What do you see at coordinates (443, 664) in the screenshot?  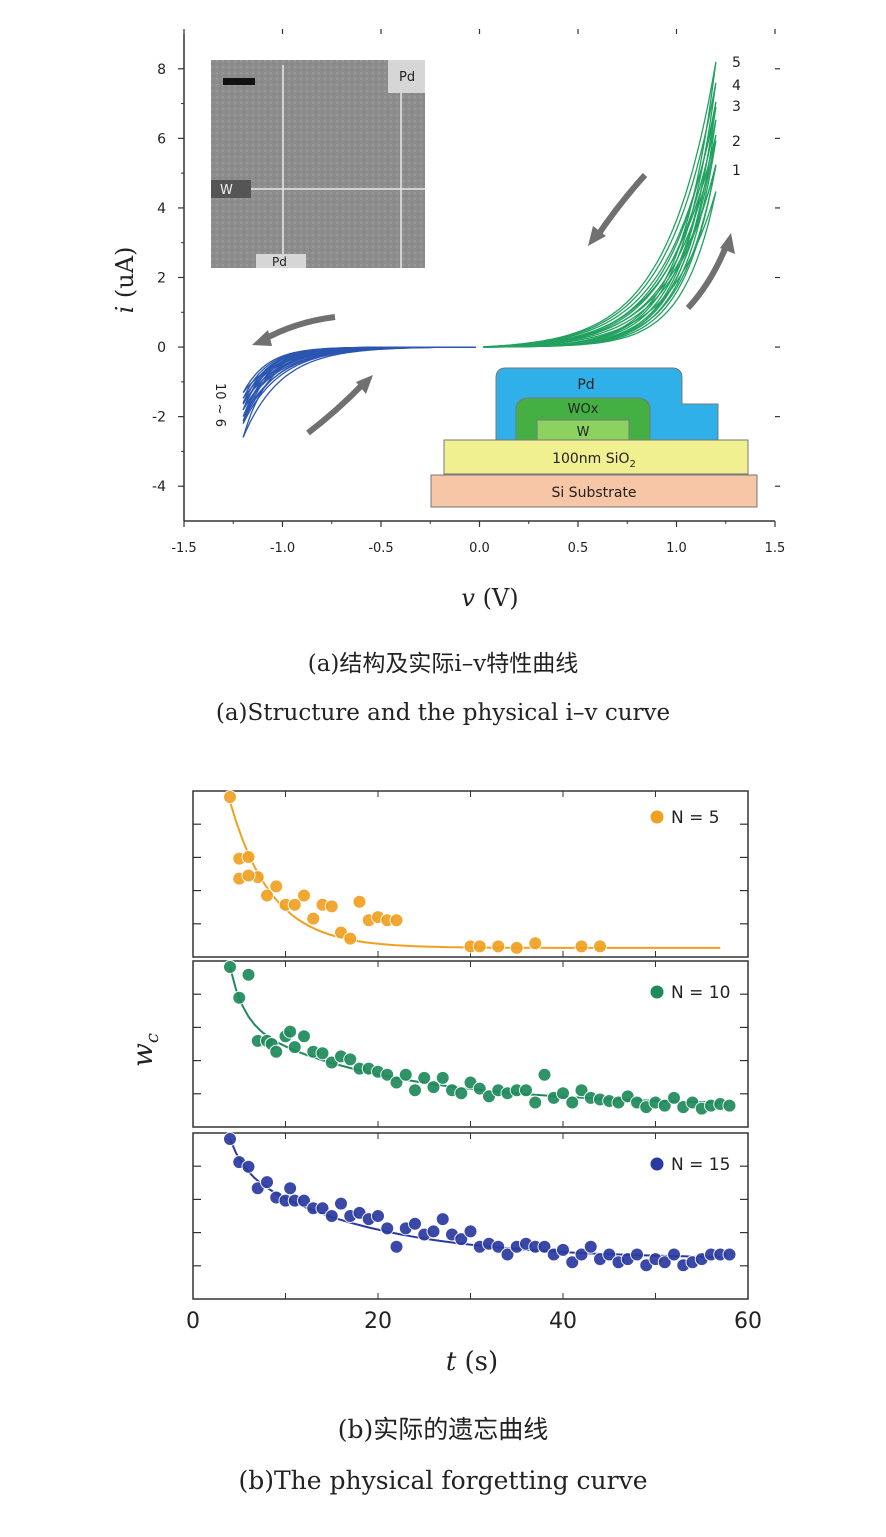 I see `caption-a-cn: (a)结构及实际i–v特性曲线` at bounding box center [443, 664].